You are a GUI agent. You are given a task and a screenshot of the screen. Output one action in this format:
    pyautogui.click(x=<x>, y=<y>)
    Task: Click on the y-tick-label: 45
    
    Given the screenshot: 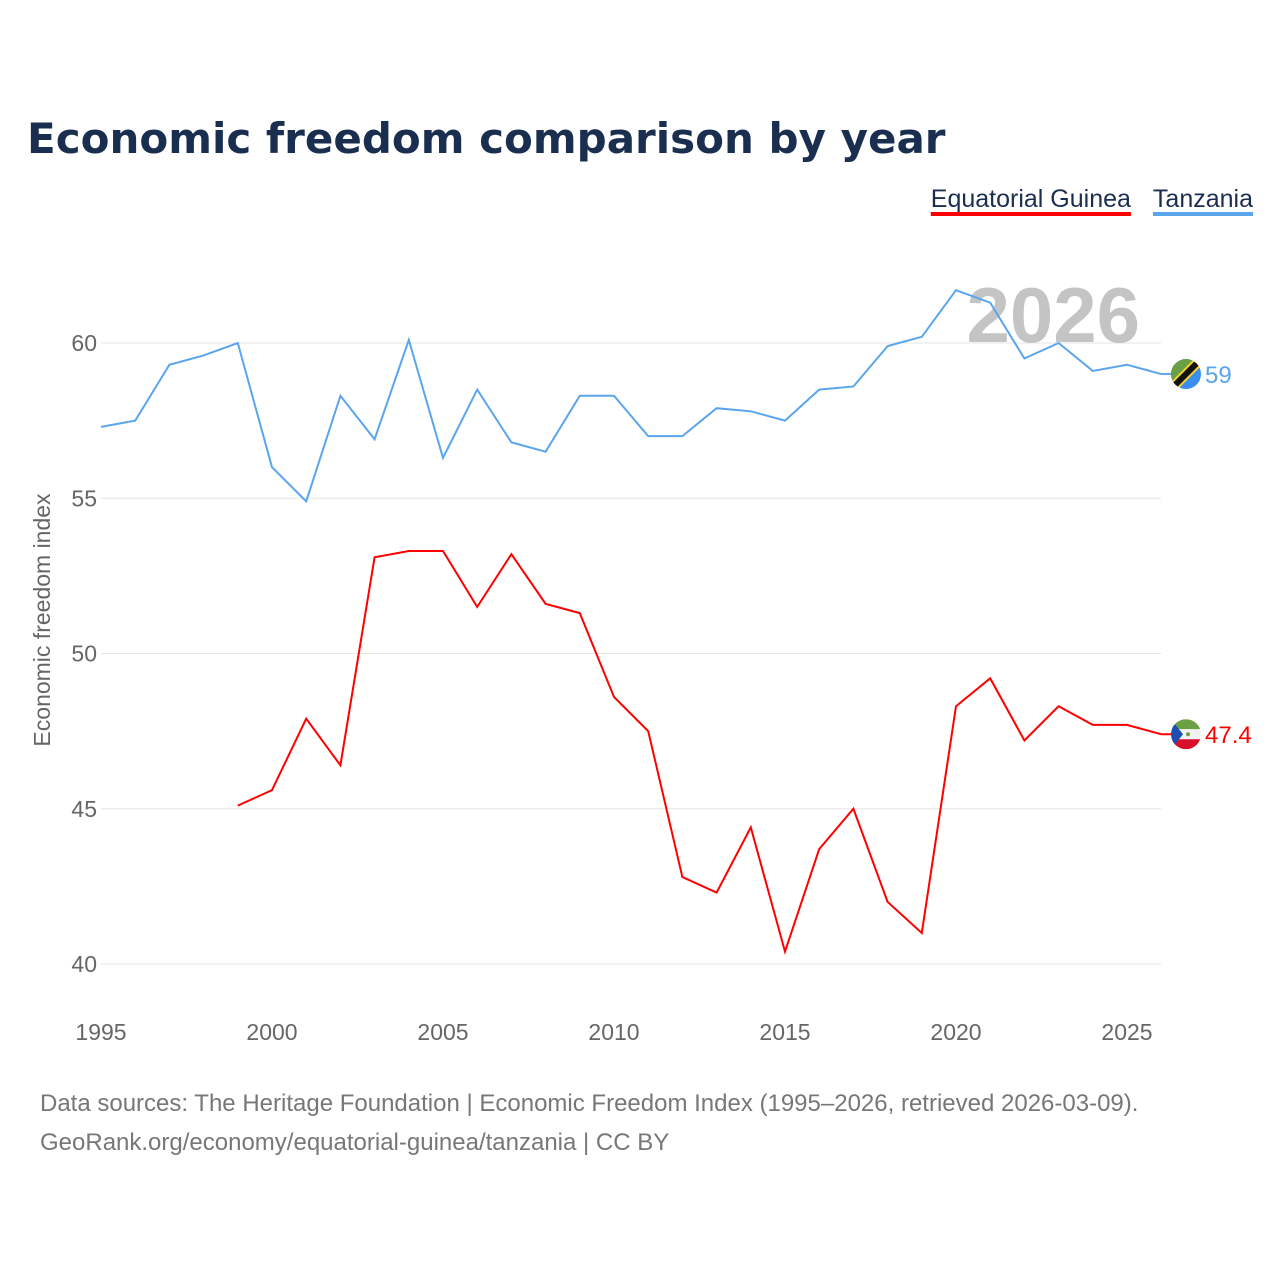 What is the action you would take?
    pyautogui.click(x=84, y=809)
    